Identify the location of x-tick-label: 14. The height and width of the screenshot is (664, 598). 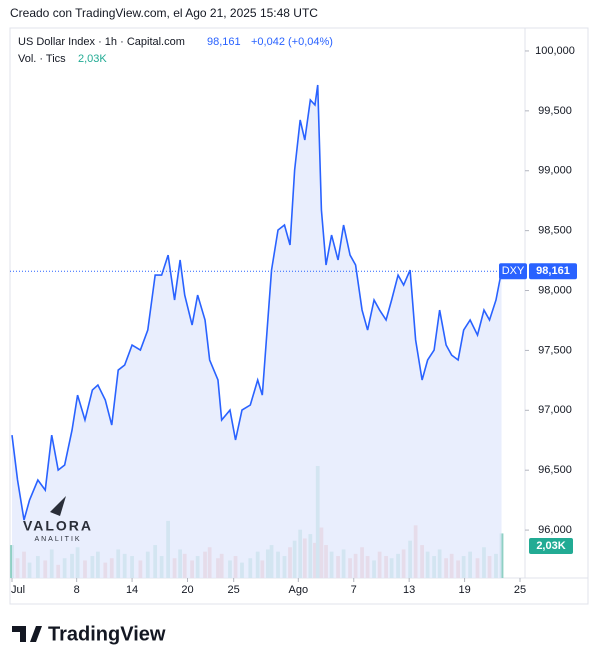
(132, 590).